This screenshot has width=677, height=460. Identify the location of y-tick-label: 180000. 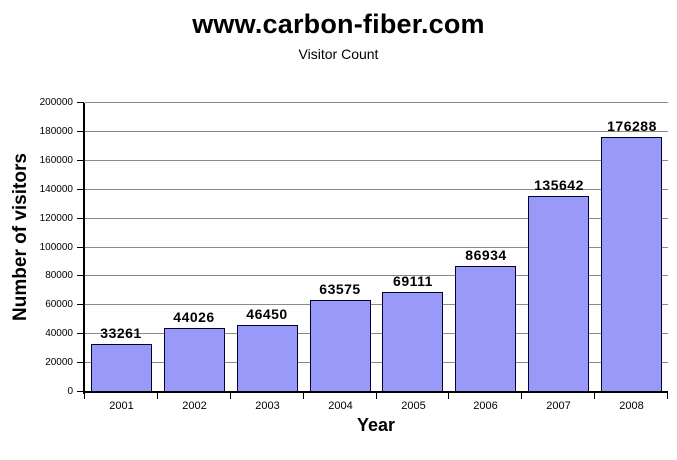
(56, 131).